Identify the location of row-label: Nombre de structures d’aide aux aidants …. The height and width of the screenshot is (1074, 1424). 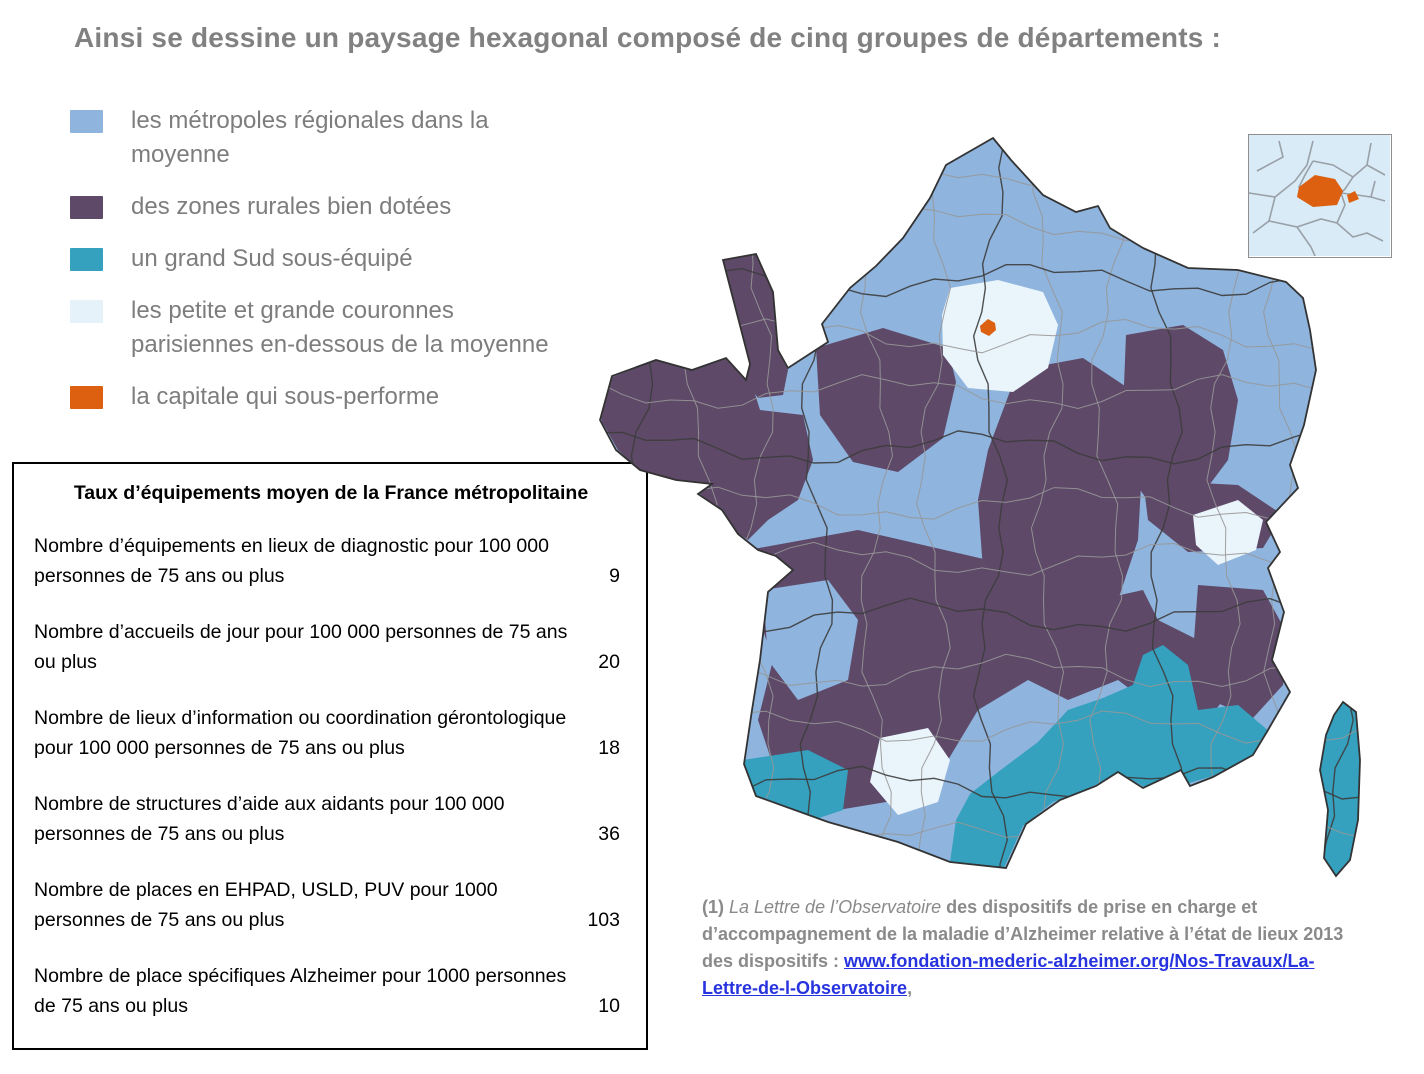
(269, 819).